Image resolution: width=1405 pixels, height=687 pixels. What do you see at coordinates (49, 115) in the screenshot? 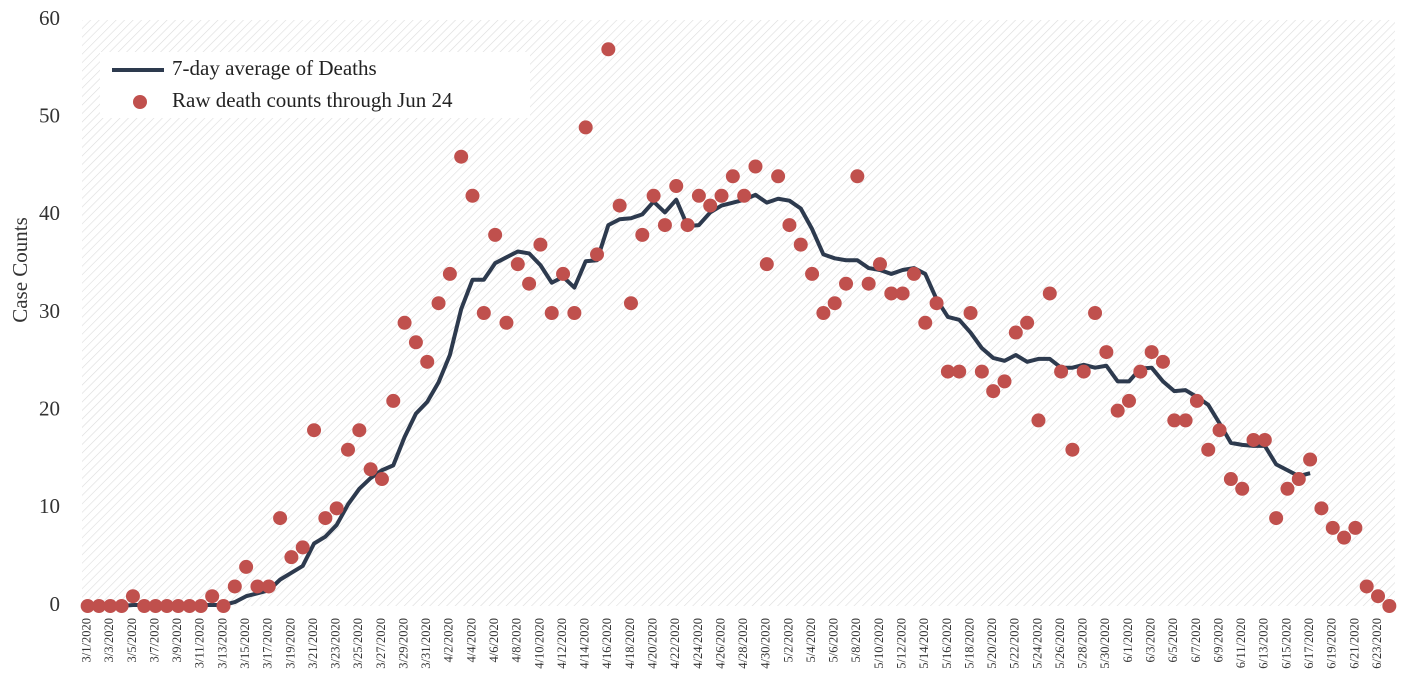
I see `y-tick-label: 50` at bounding box center [49, 115].